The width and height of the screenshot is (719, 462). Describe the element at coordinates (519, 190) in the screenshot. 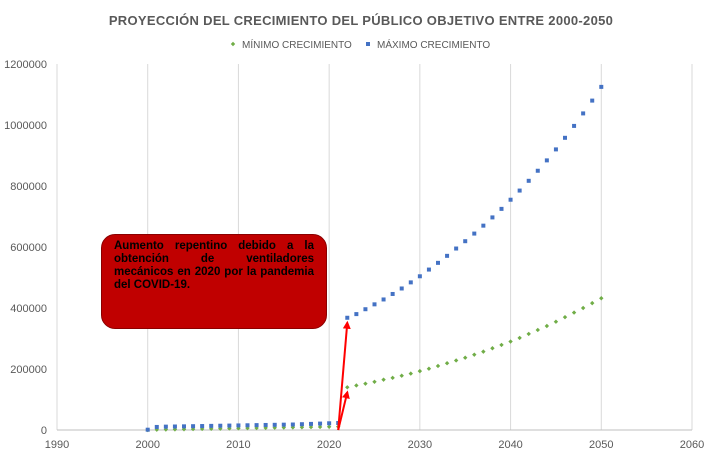

I see `data-point-max-2041` at that location.